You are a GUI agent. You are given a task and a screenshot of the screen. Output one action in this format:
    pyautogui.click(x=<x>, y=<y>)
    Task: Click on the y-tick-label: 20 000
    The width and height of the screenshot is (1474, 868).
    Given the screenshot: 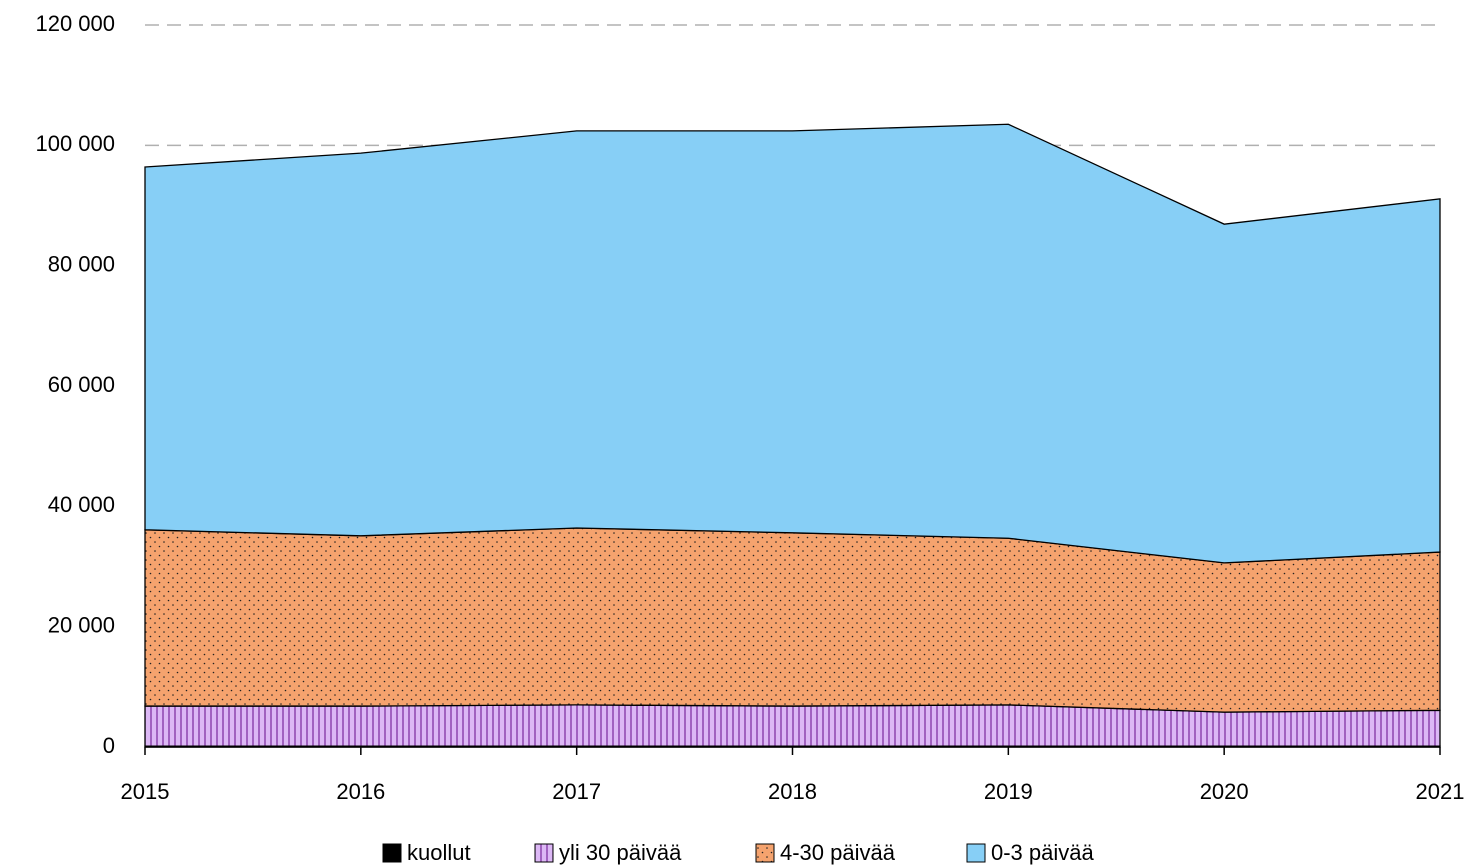 What is the action you would take?
    pyautogui.click(x=81, y=624)
    